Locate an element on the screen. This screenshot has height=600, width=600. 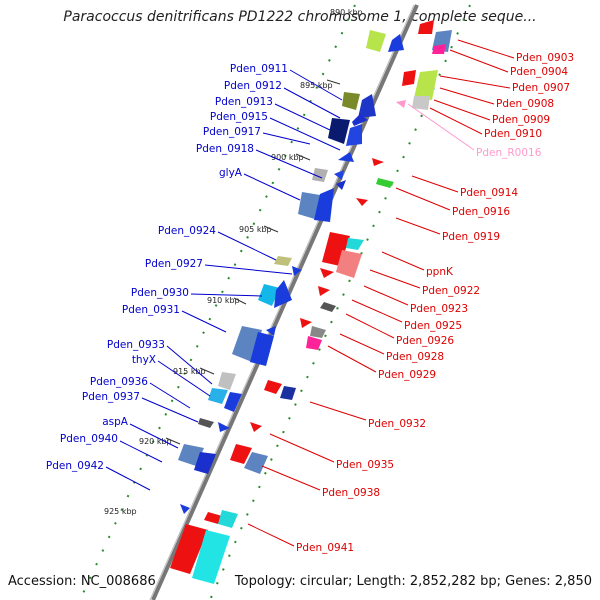
gene-label-group: Pden_0925 is located at coordinates (406, 315).